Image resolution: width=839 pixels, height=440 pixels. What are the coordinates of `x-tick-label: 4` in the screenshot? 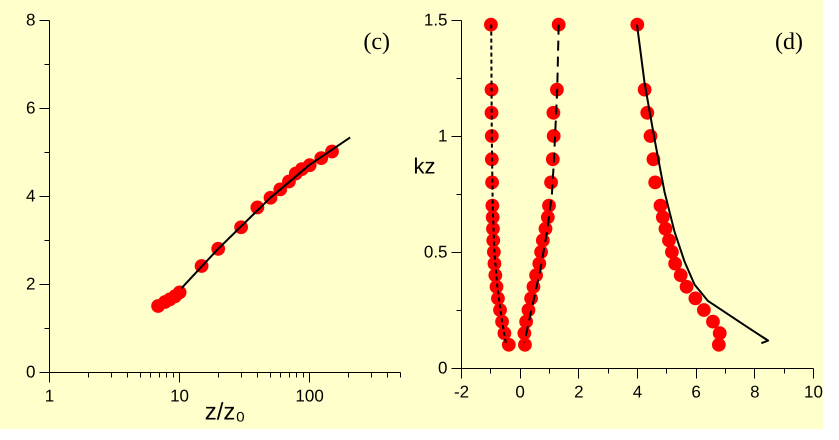 It's located at (637, 392).